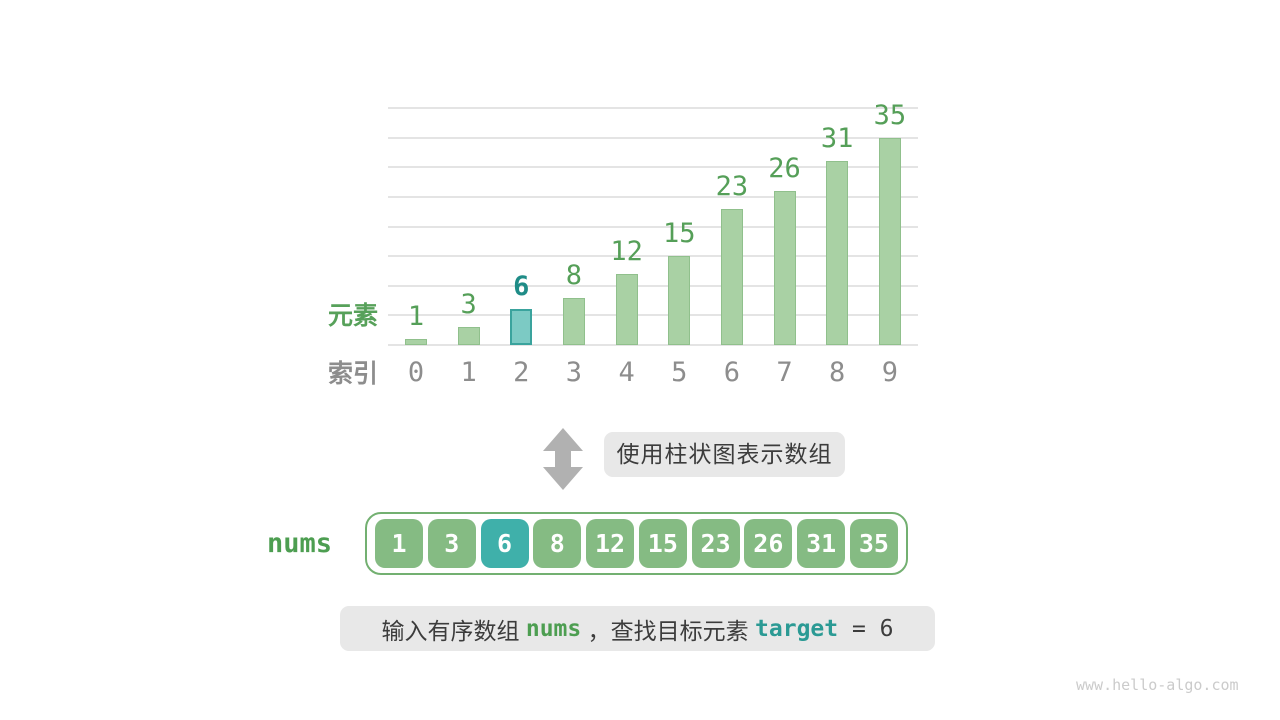 The height and width of the screenshot is (720, 1280). Describe the element at coordinates (557, 543) in the screenshot. I see `array-cell: 8` at that location.